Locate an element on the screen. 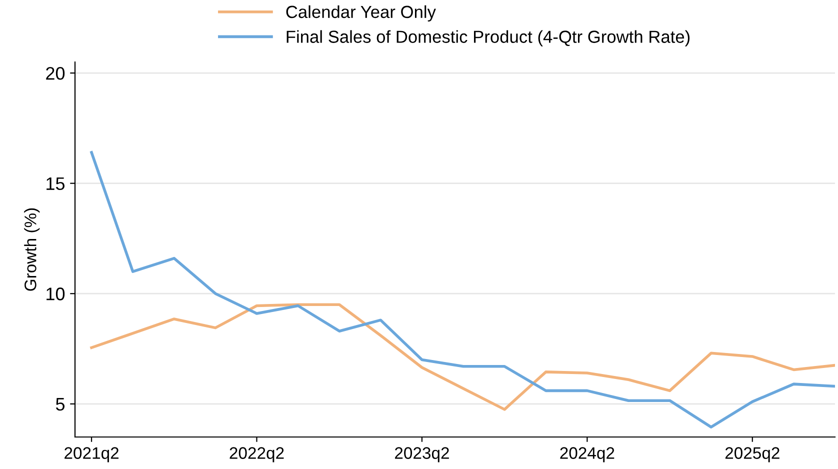  x-tick-label: 2021q2 is located at coordinates (91, 454).